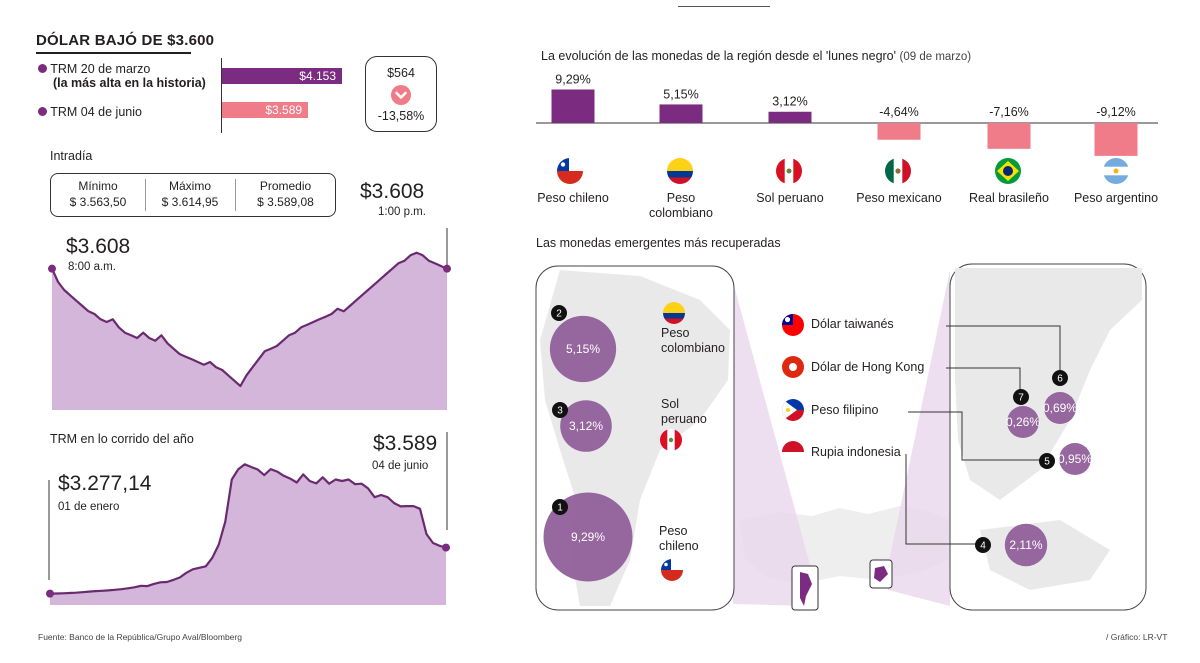 This screenshot has height=663, width=1200. What do you see at coordinates (190, 202) in the screenshot?
I see `stat-max-value: $ 3.614,95` at bounding box center [190, 202].